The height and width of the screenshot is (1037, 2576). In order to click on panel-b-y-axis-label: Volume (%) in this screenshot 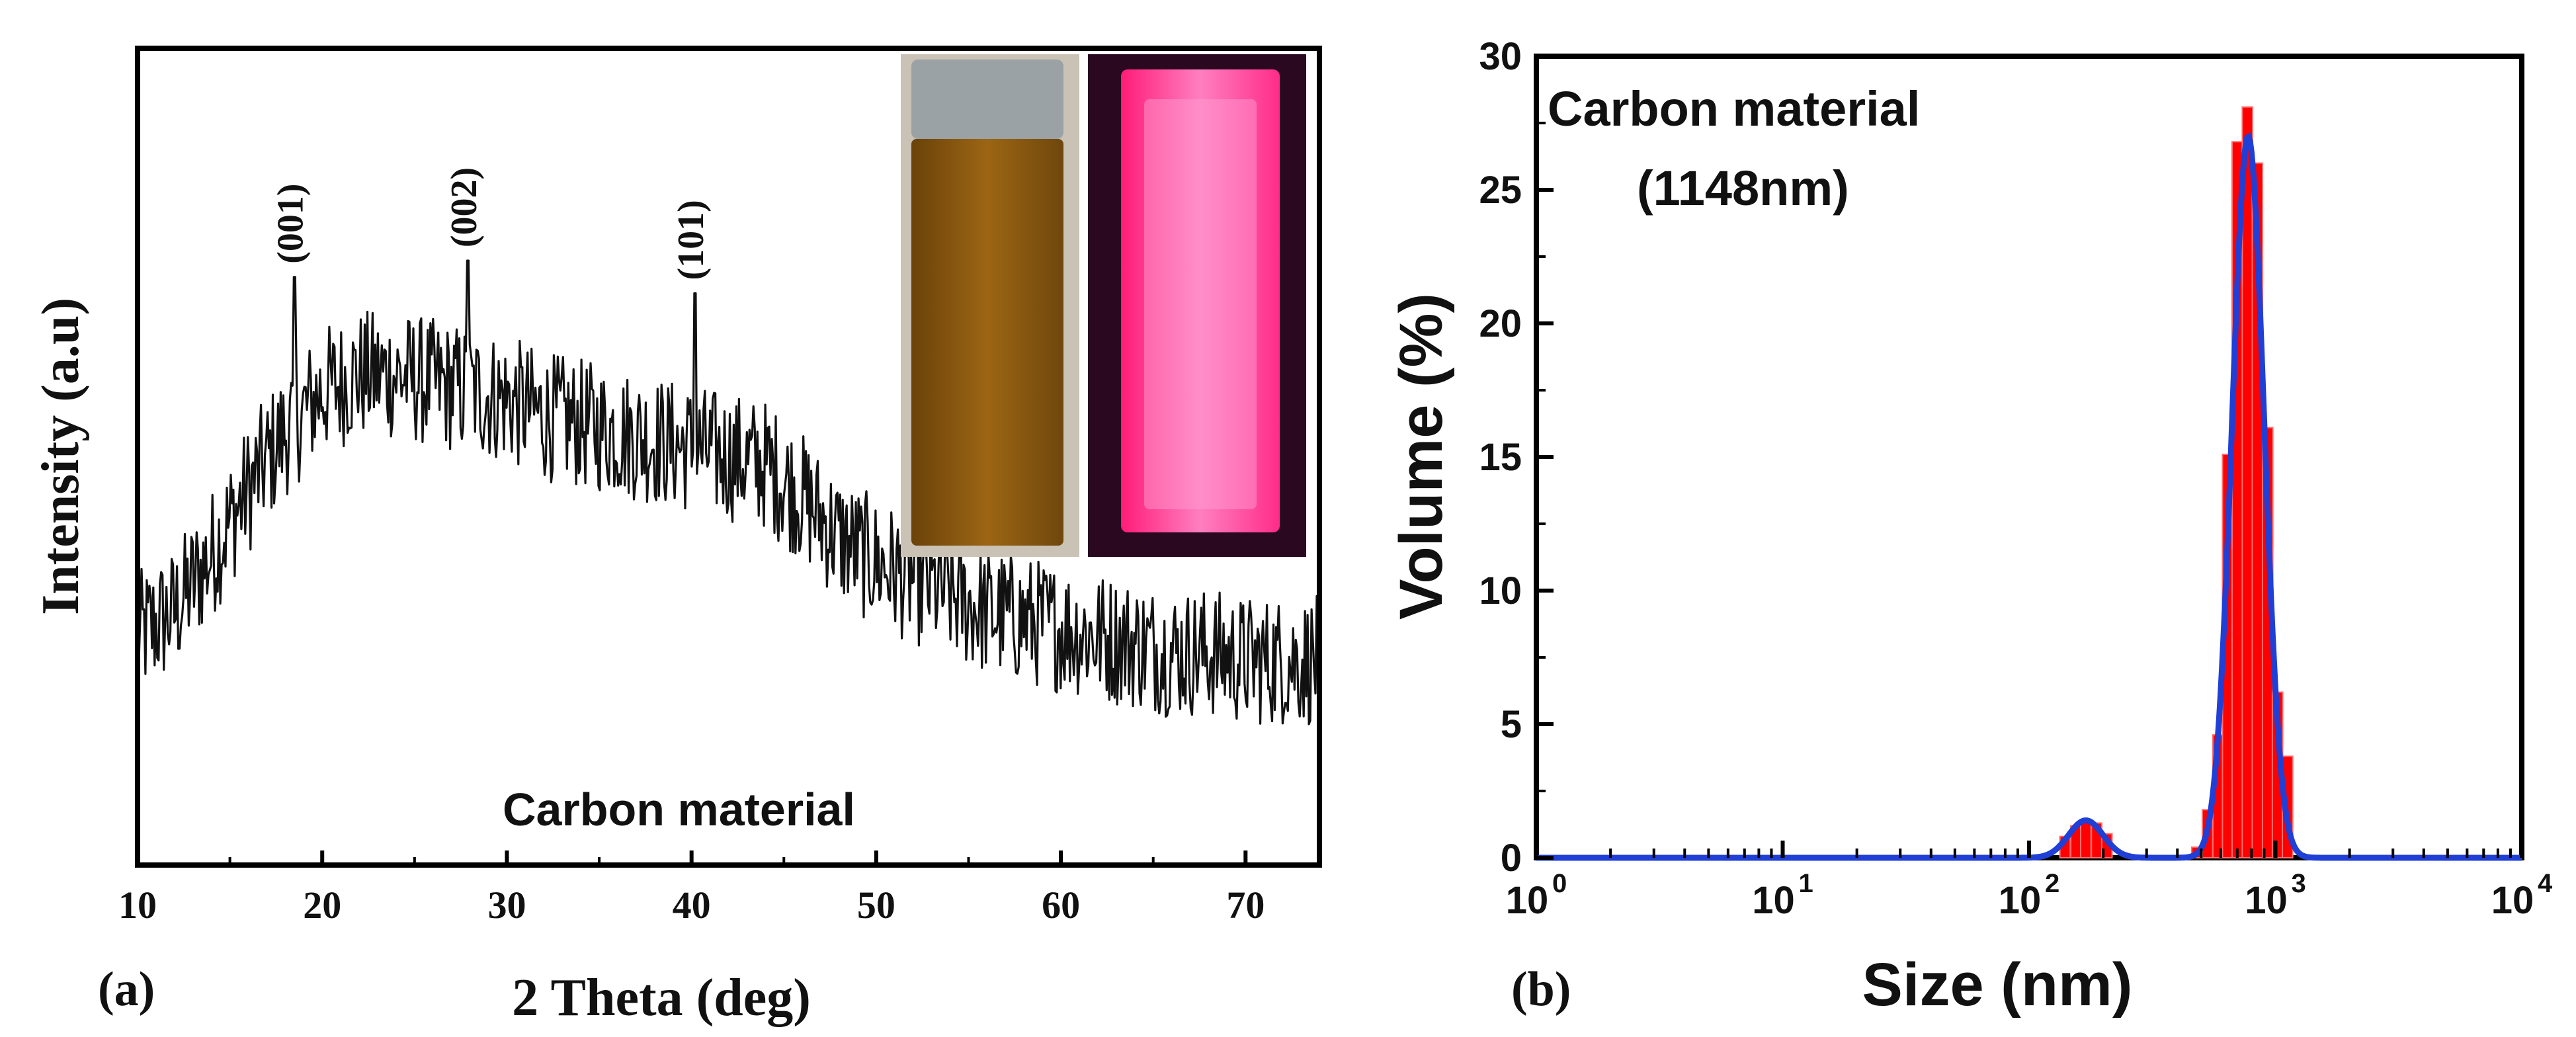, I will do `click(1421, 456)`.